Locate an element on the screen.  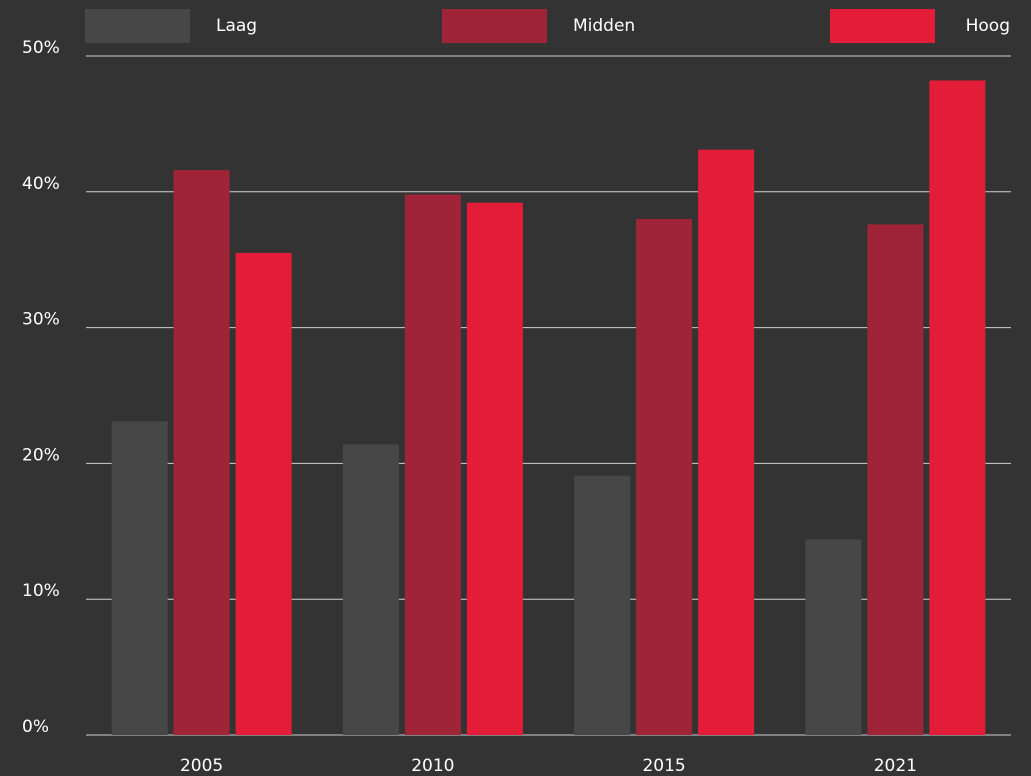
legend-label: Midden is located at coordinates (604, 26).